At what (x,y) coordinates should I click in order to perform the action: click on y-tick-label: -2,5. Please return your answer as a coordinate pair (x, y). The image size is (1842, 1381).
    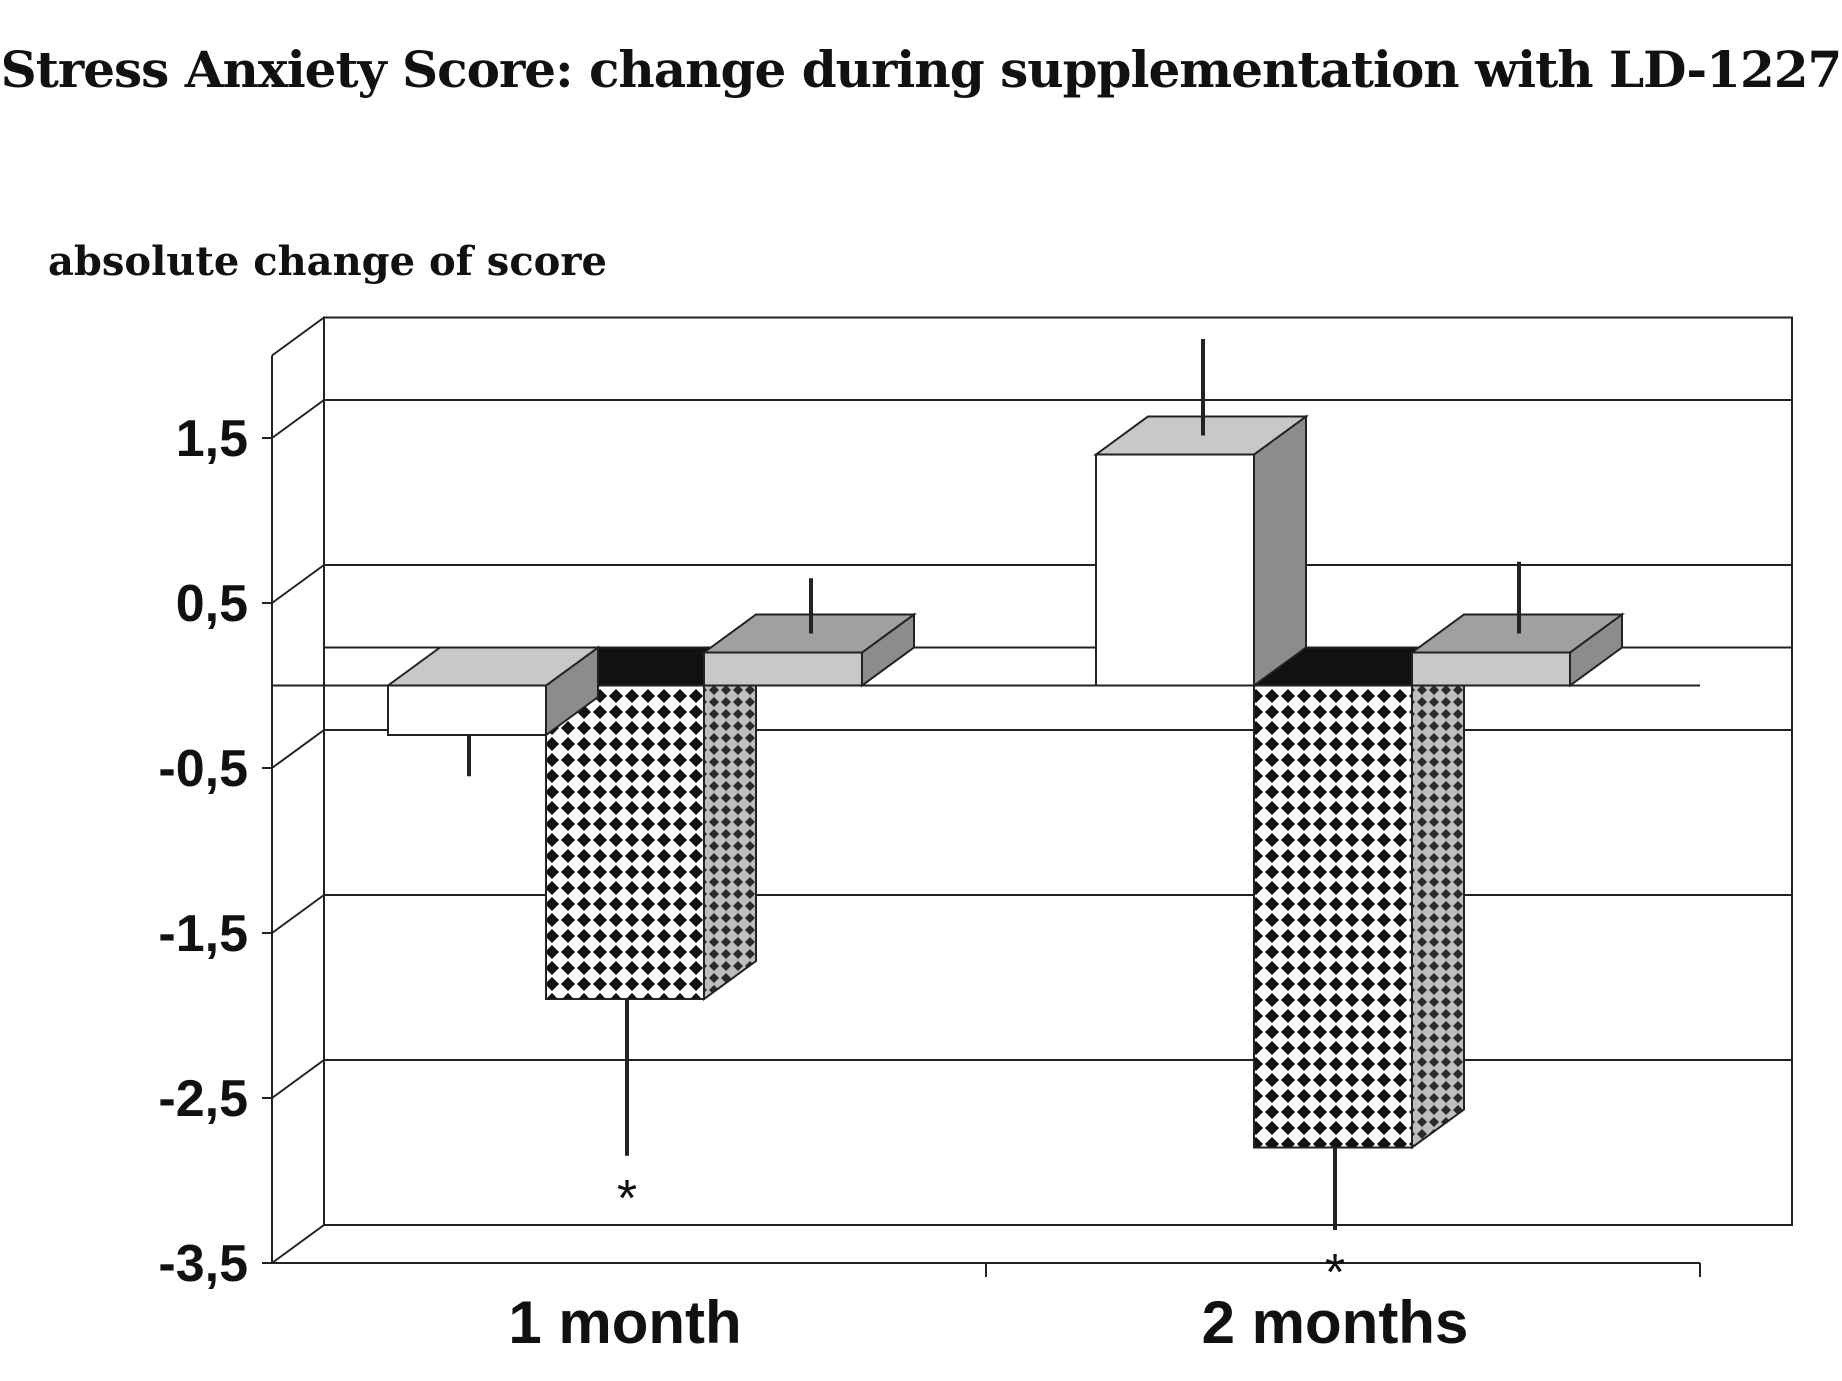
    Looking at the image, I should click on (203, 1099).